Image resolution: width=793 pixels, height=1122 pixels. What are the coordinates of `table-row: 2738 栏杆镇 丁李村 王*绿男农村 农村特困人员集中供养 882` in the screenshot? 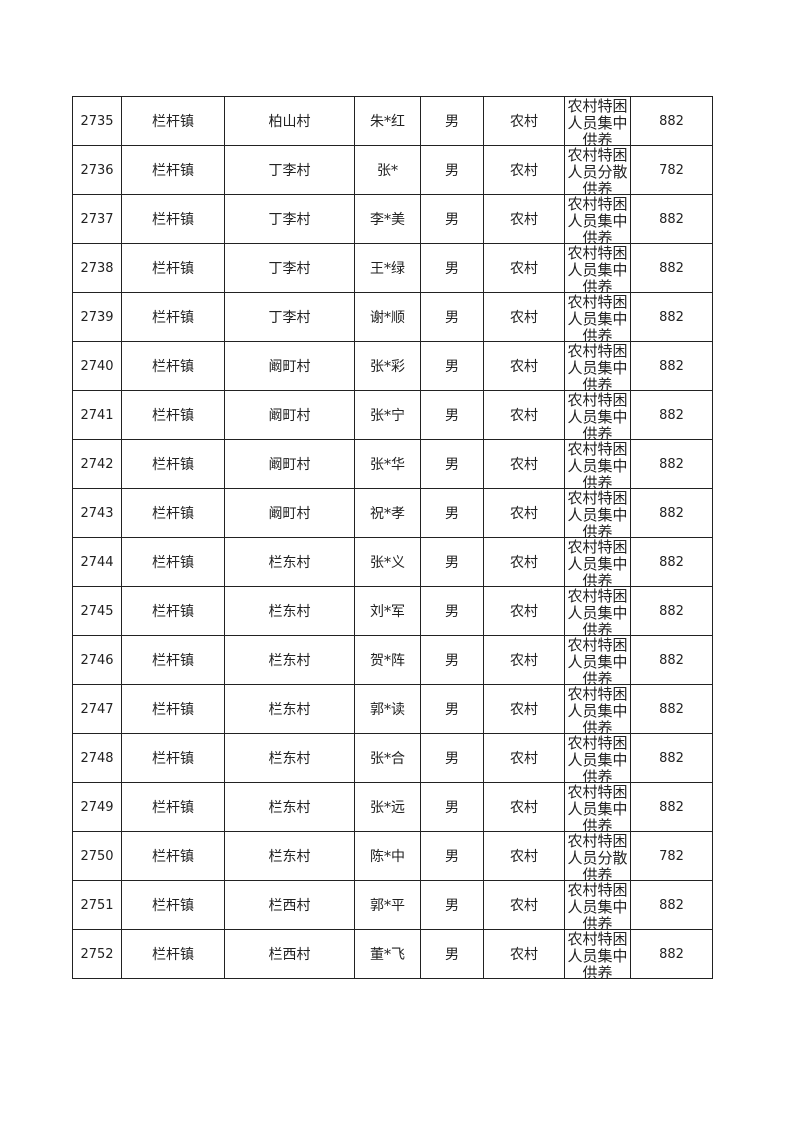 It's located at (392, 268).